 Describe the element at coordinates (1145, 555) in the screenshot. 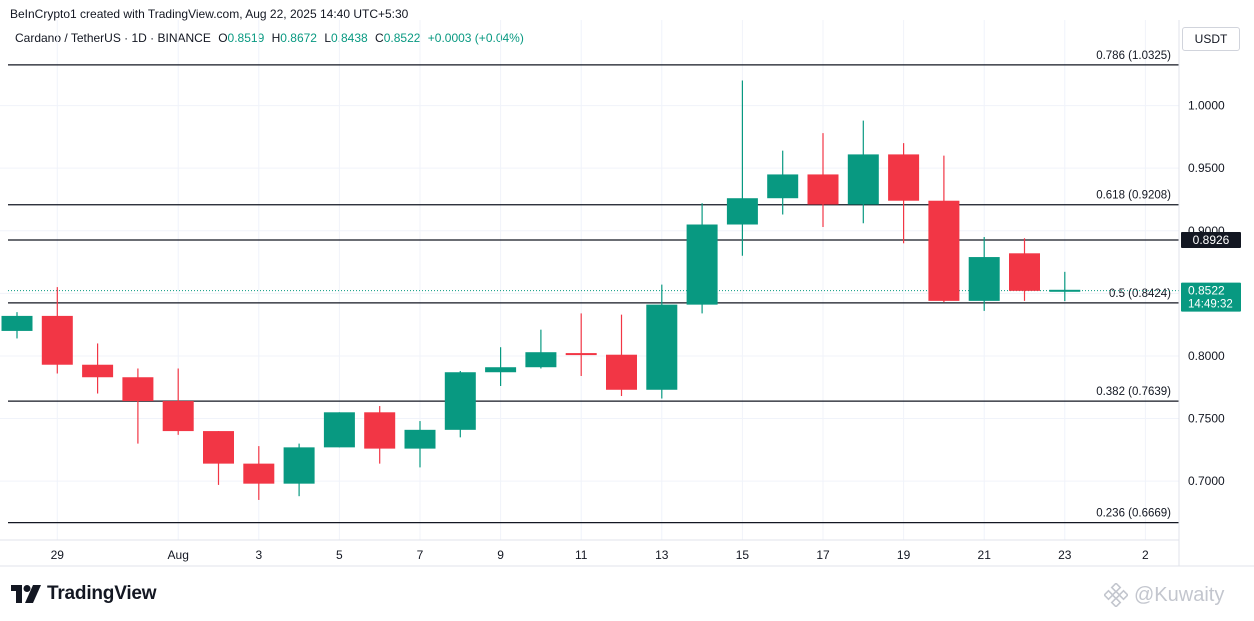

I see `x-tick-label: 2` at that location.